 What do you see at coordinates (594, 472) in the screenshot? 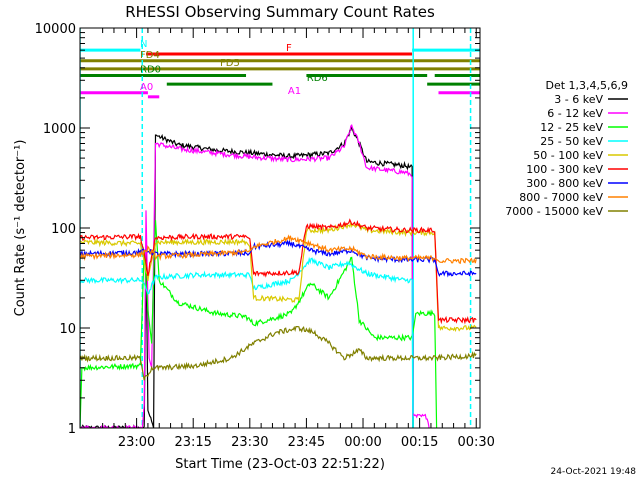
I see `footer-timestamp: 24-Oct-2021 19:48` at bounding box center [594, 472].